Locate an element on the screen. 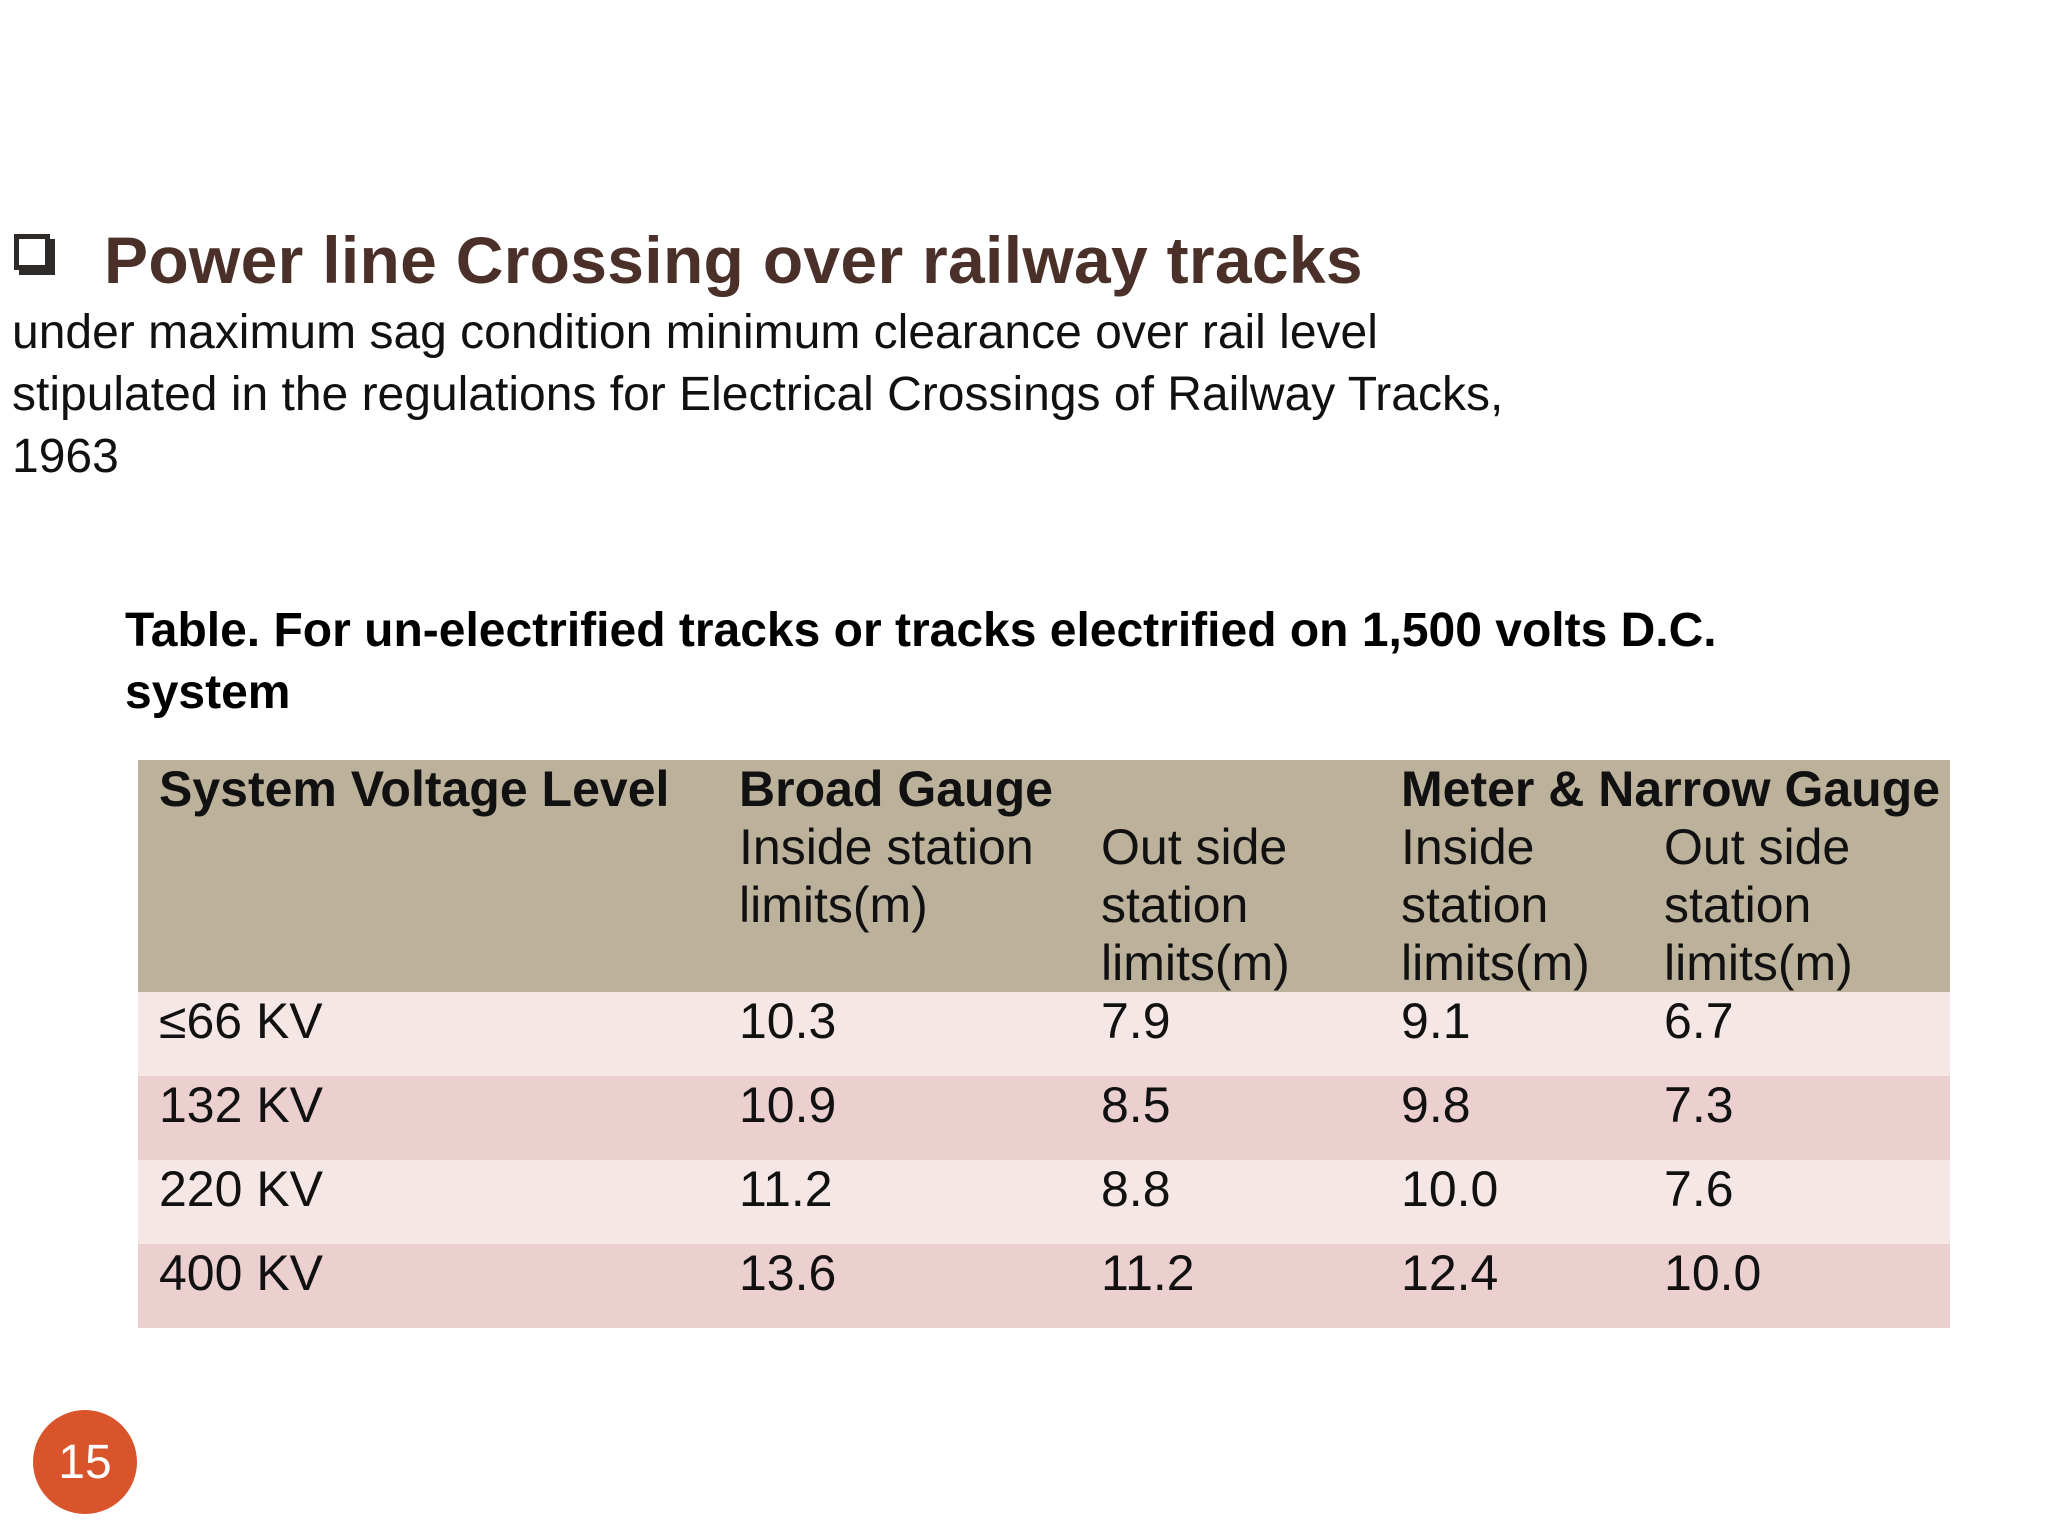 This screenshot has height=1536, width=2048. caption-line: system is located at coordinates (208, 692).